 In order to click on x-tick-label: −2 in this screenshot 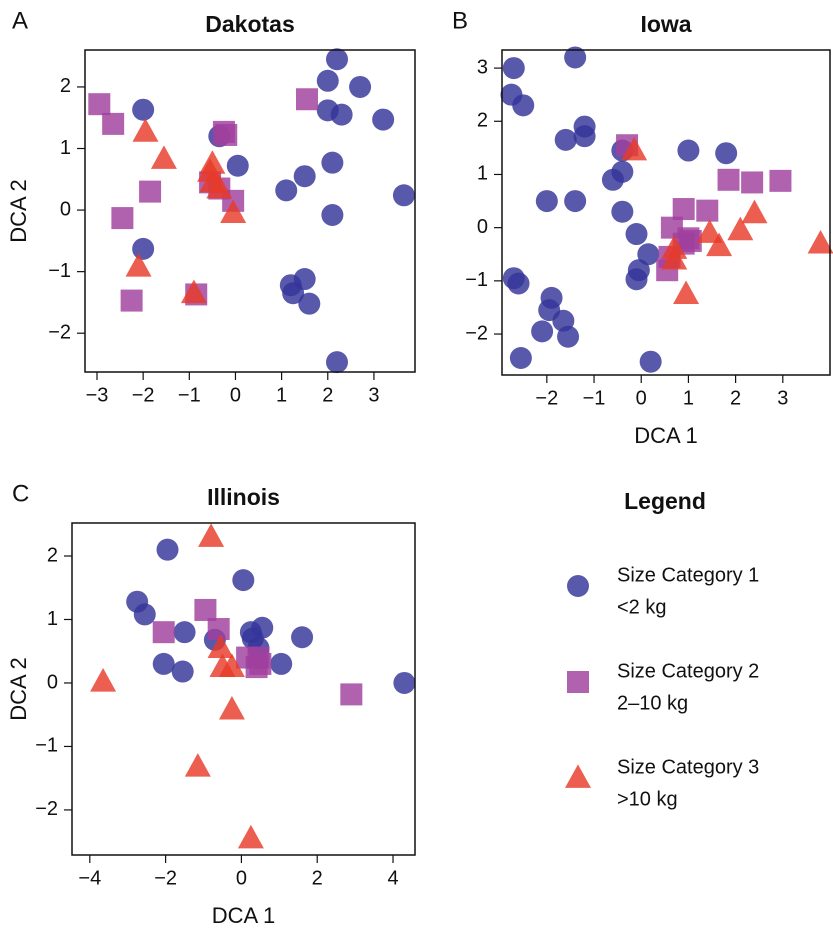, I will do `click(546, 398)`.